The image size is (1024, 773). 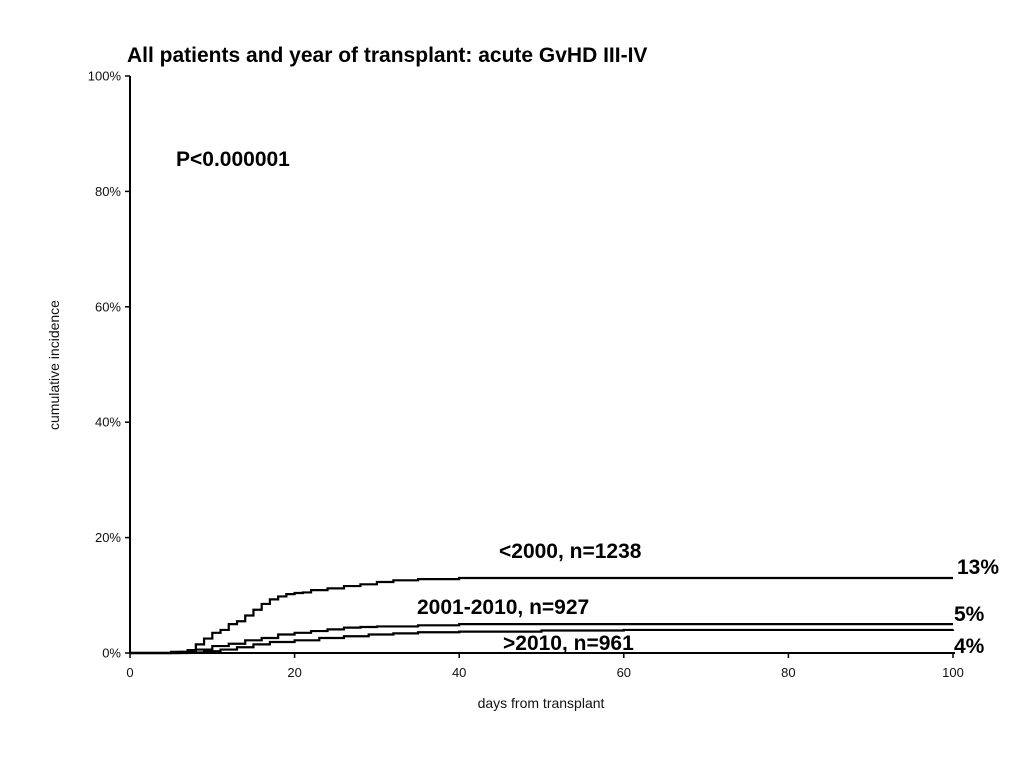 I want to click on y-tick-label: 60%, so click(x=108, y=306).